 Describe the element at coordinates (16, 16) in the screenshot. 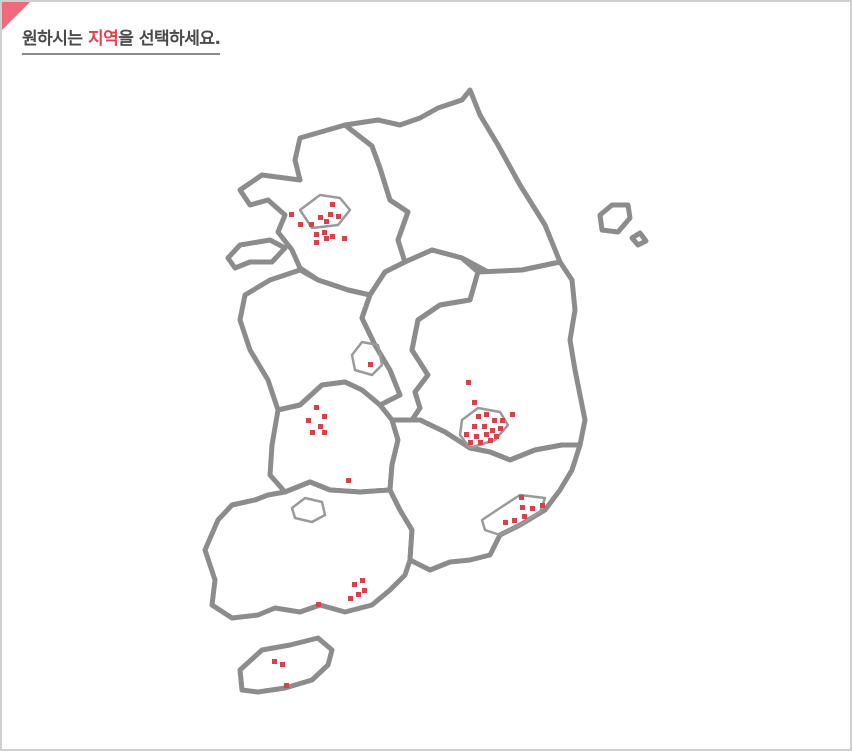

I see `corner-ribbon` at that location.